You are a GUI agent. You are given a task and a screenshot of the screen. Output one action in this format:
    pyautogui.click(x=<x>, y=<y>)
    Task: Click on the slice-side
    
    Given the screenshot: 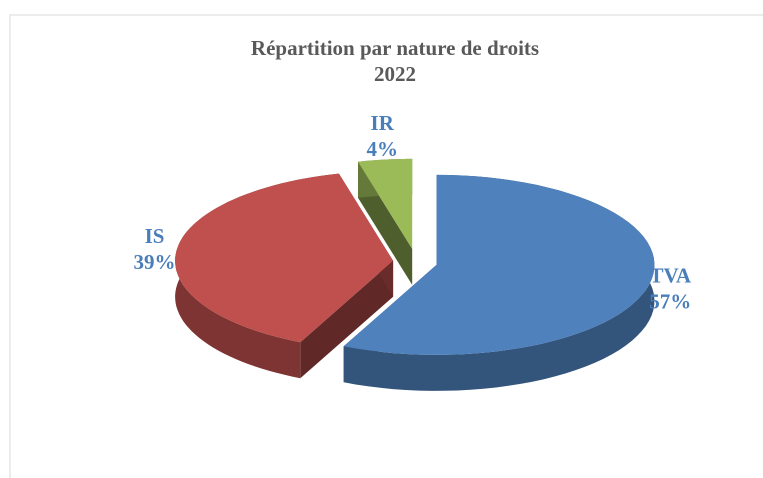 What is the action you would take?
    pyautogui.click(x=347, y=319)
    